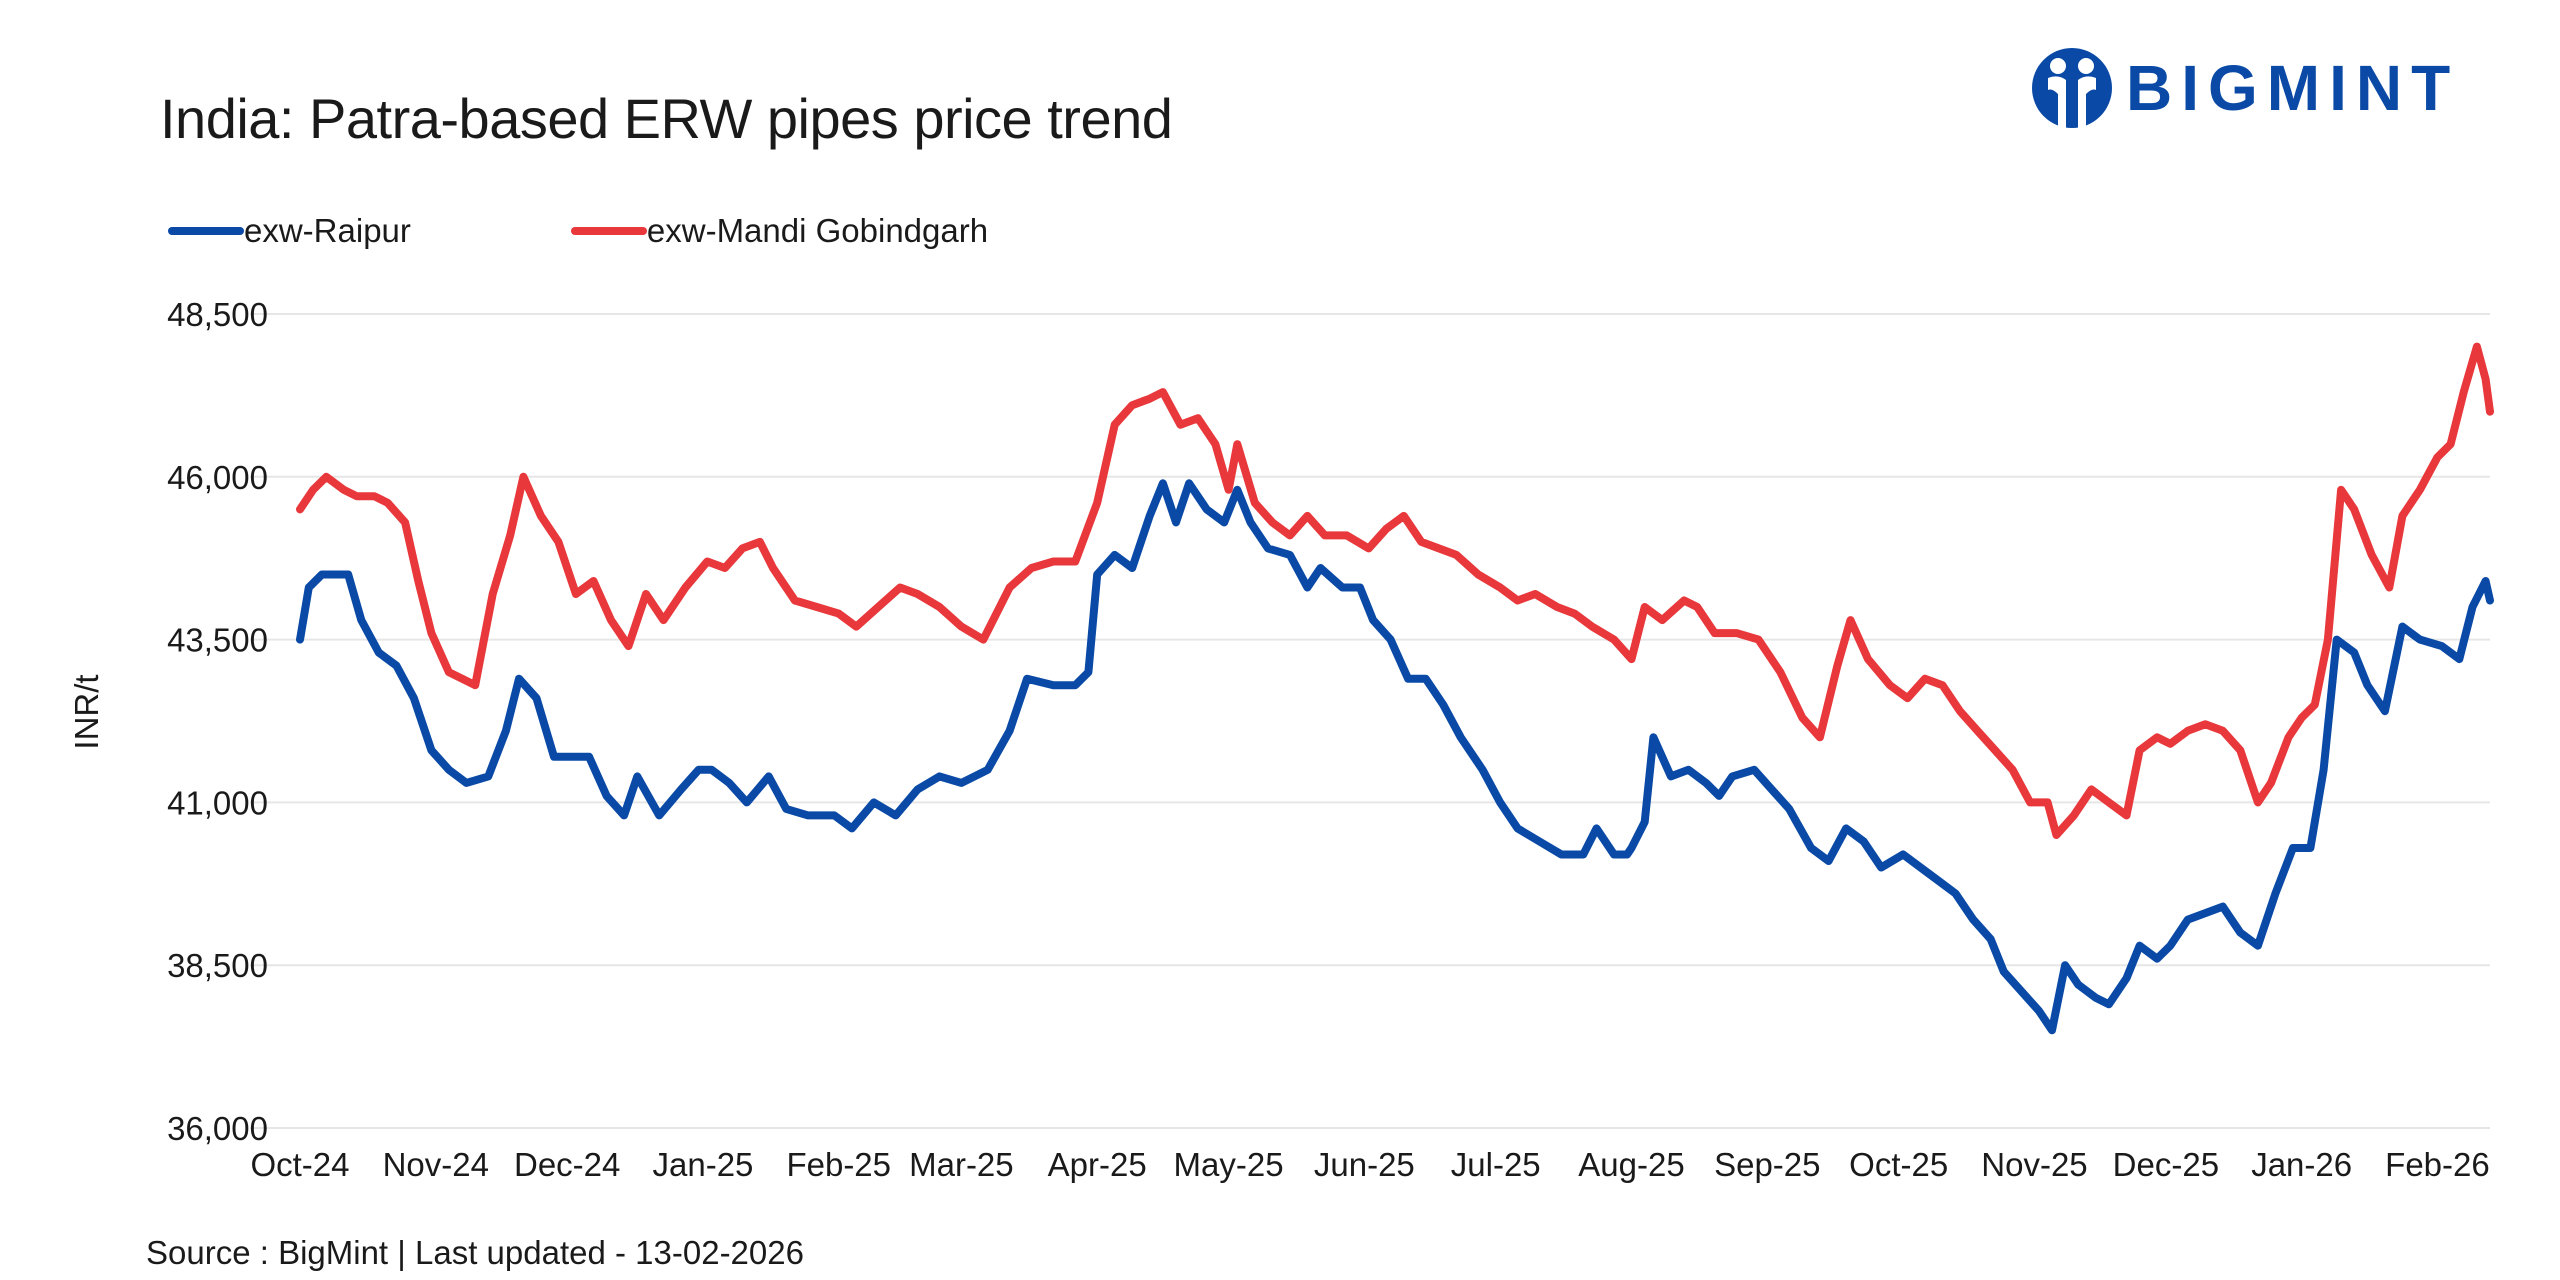 This screenshot has width=2560, height=1280. What do you see at coordinates (206, 231) in the screenshot?
I see `legend-swatch-raipur` at bounding box center [206, 231].